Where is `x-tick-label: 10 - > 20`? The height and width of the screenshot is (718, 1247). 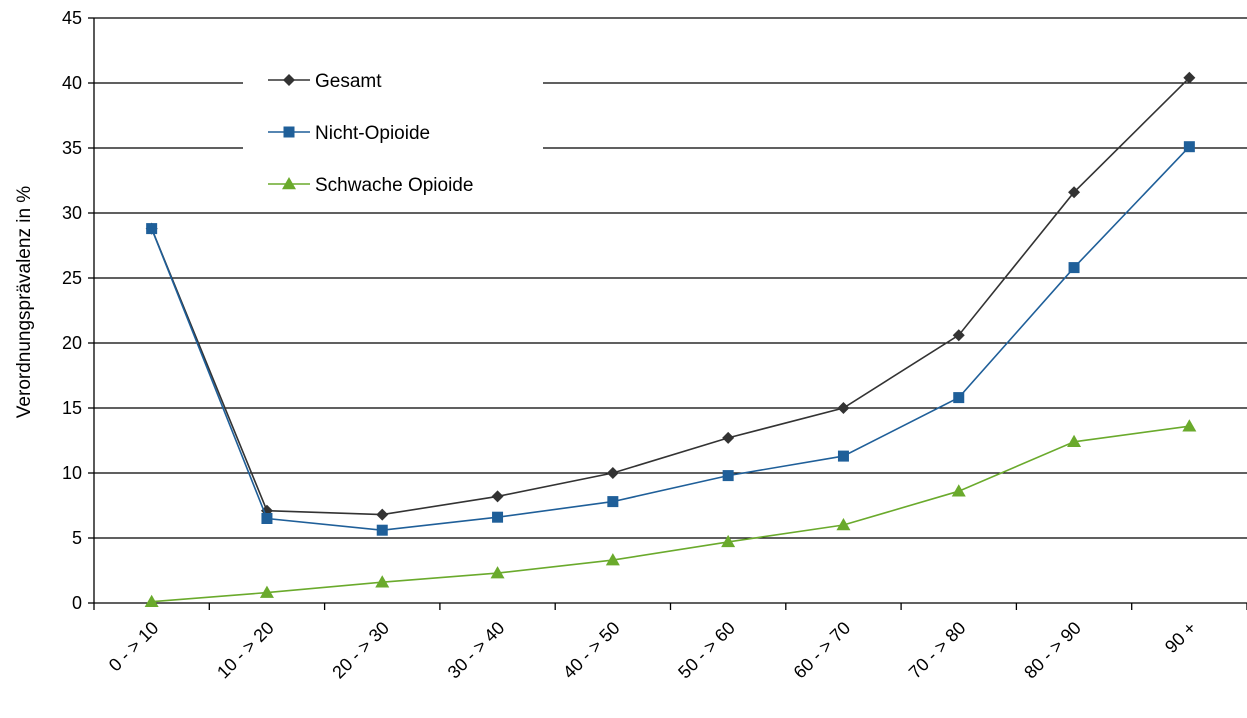
x-tick-label: 10 - > 20 is located at coordinates (245, 650).